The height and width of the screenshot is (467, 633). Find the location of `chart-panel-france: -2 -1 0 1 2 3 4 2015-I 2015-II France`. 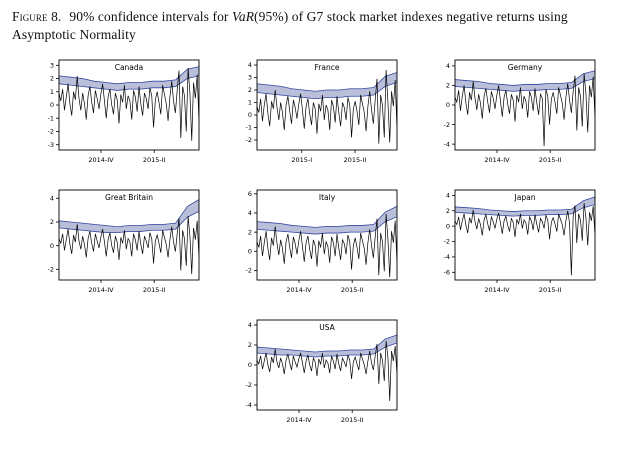

chart-panel-france: -2 -1 0 1 2 3 4 2015-I 2015-II France is located at coordinates (317, 113).